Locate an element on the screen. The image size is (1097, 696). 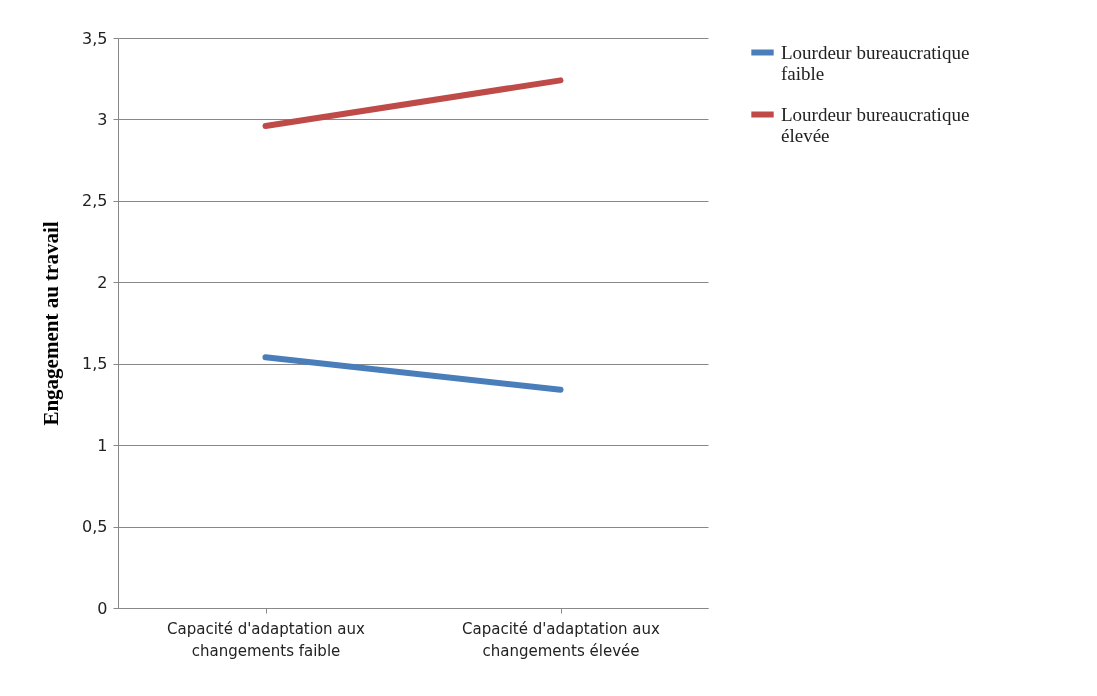
x-tick-label: Capacité d'adaptation aux changements élevée is located at coordinates (561, 639).